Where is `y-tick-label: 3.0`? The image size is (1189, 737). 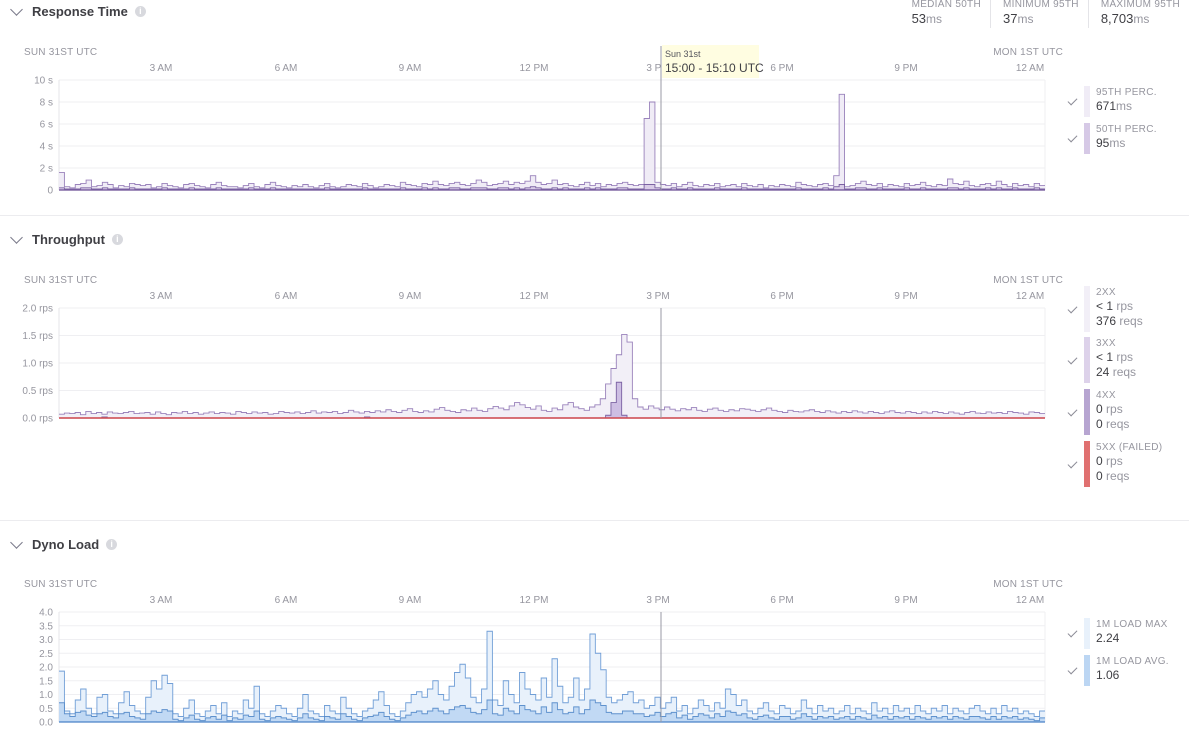 y-tick-label: 3.0 is located at coordinates (46, 640).